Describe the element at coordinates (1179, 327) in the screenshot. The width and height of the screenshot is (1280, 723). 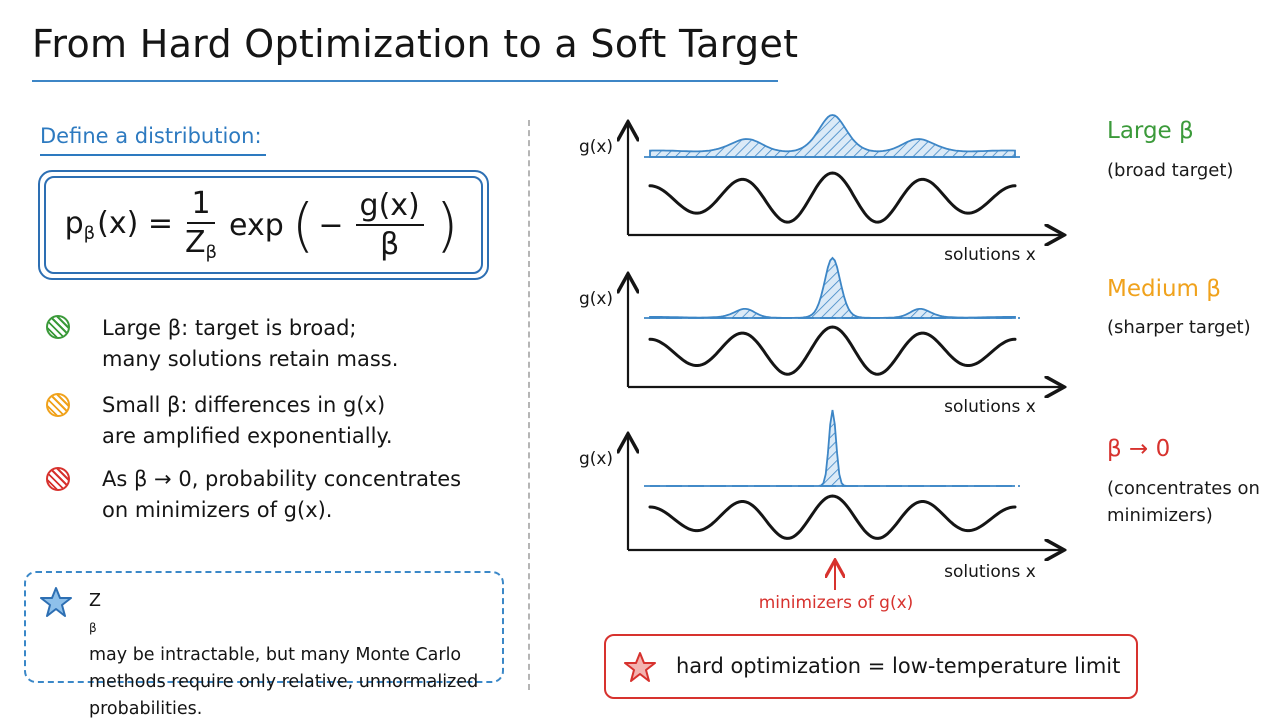
I see `panel-2-sublabel: (sharper target)` at that location.